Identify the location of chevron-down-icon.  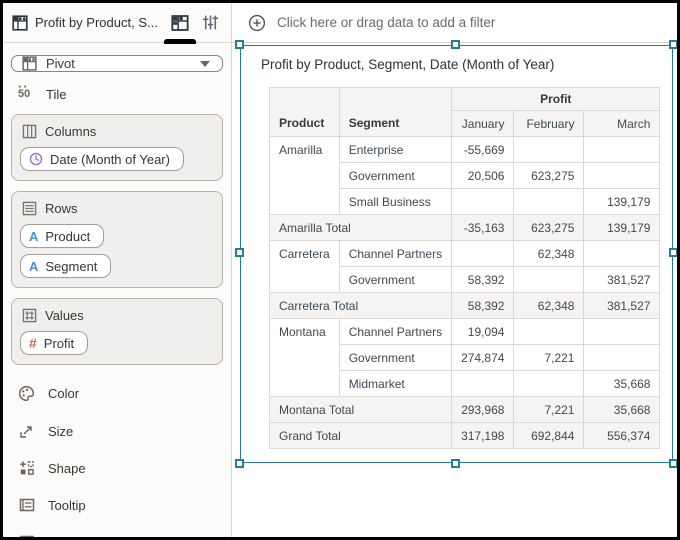
(205, 63).